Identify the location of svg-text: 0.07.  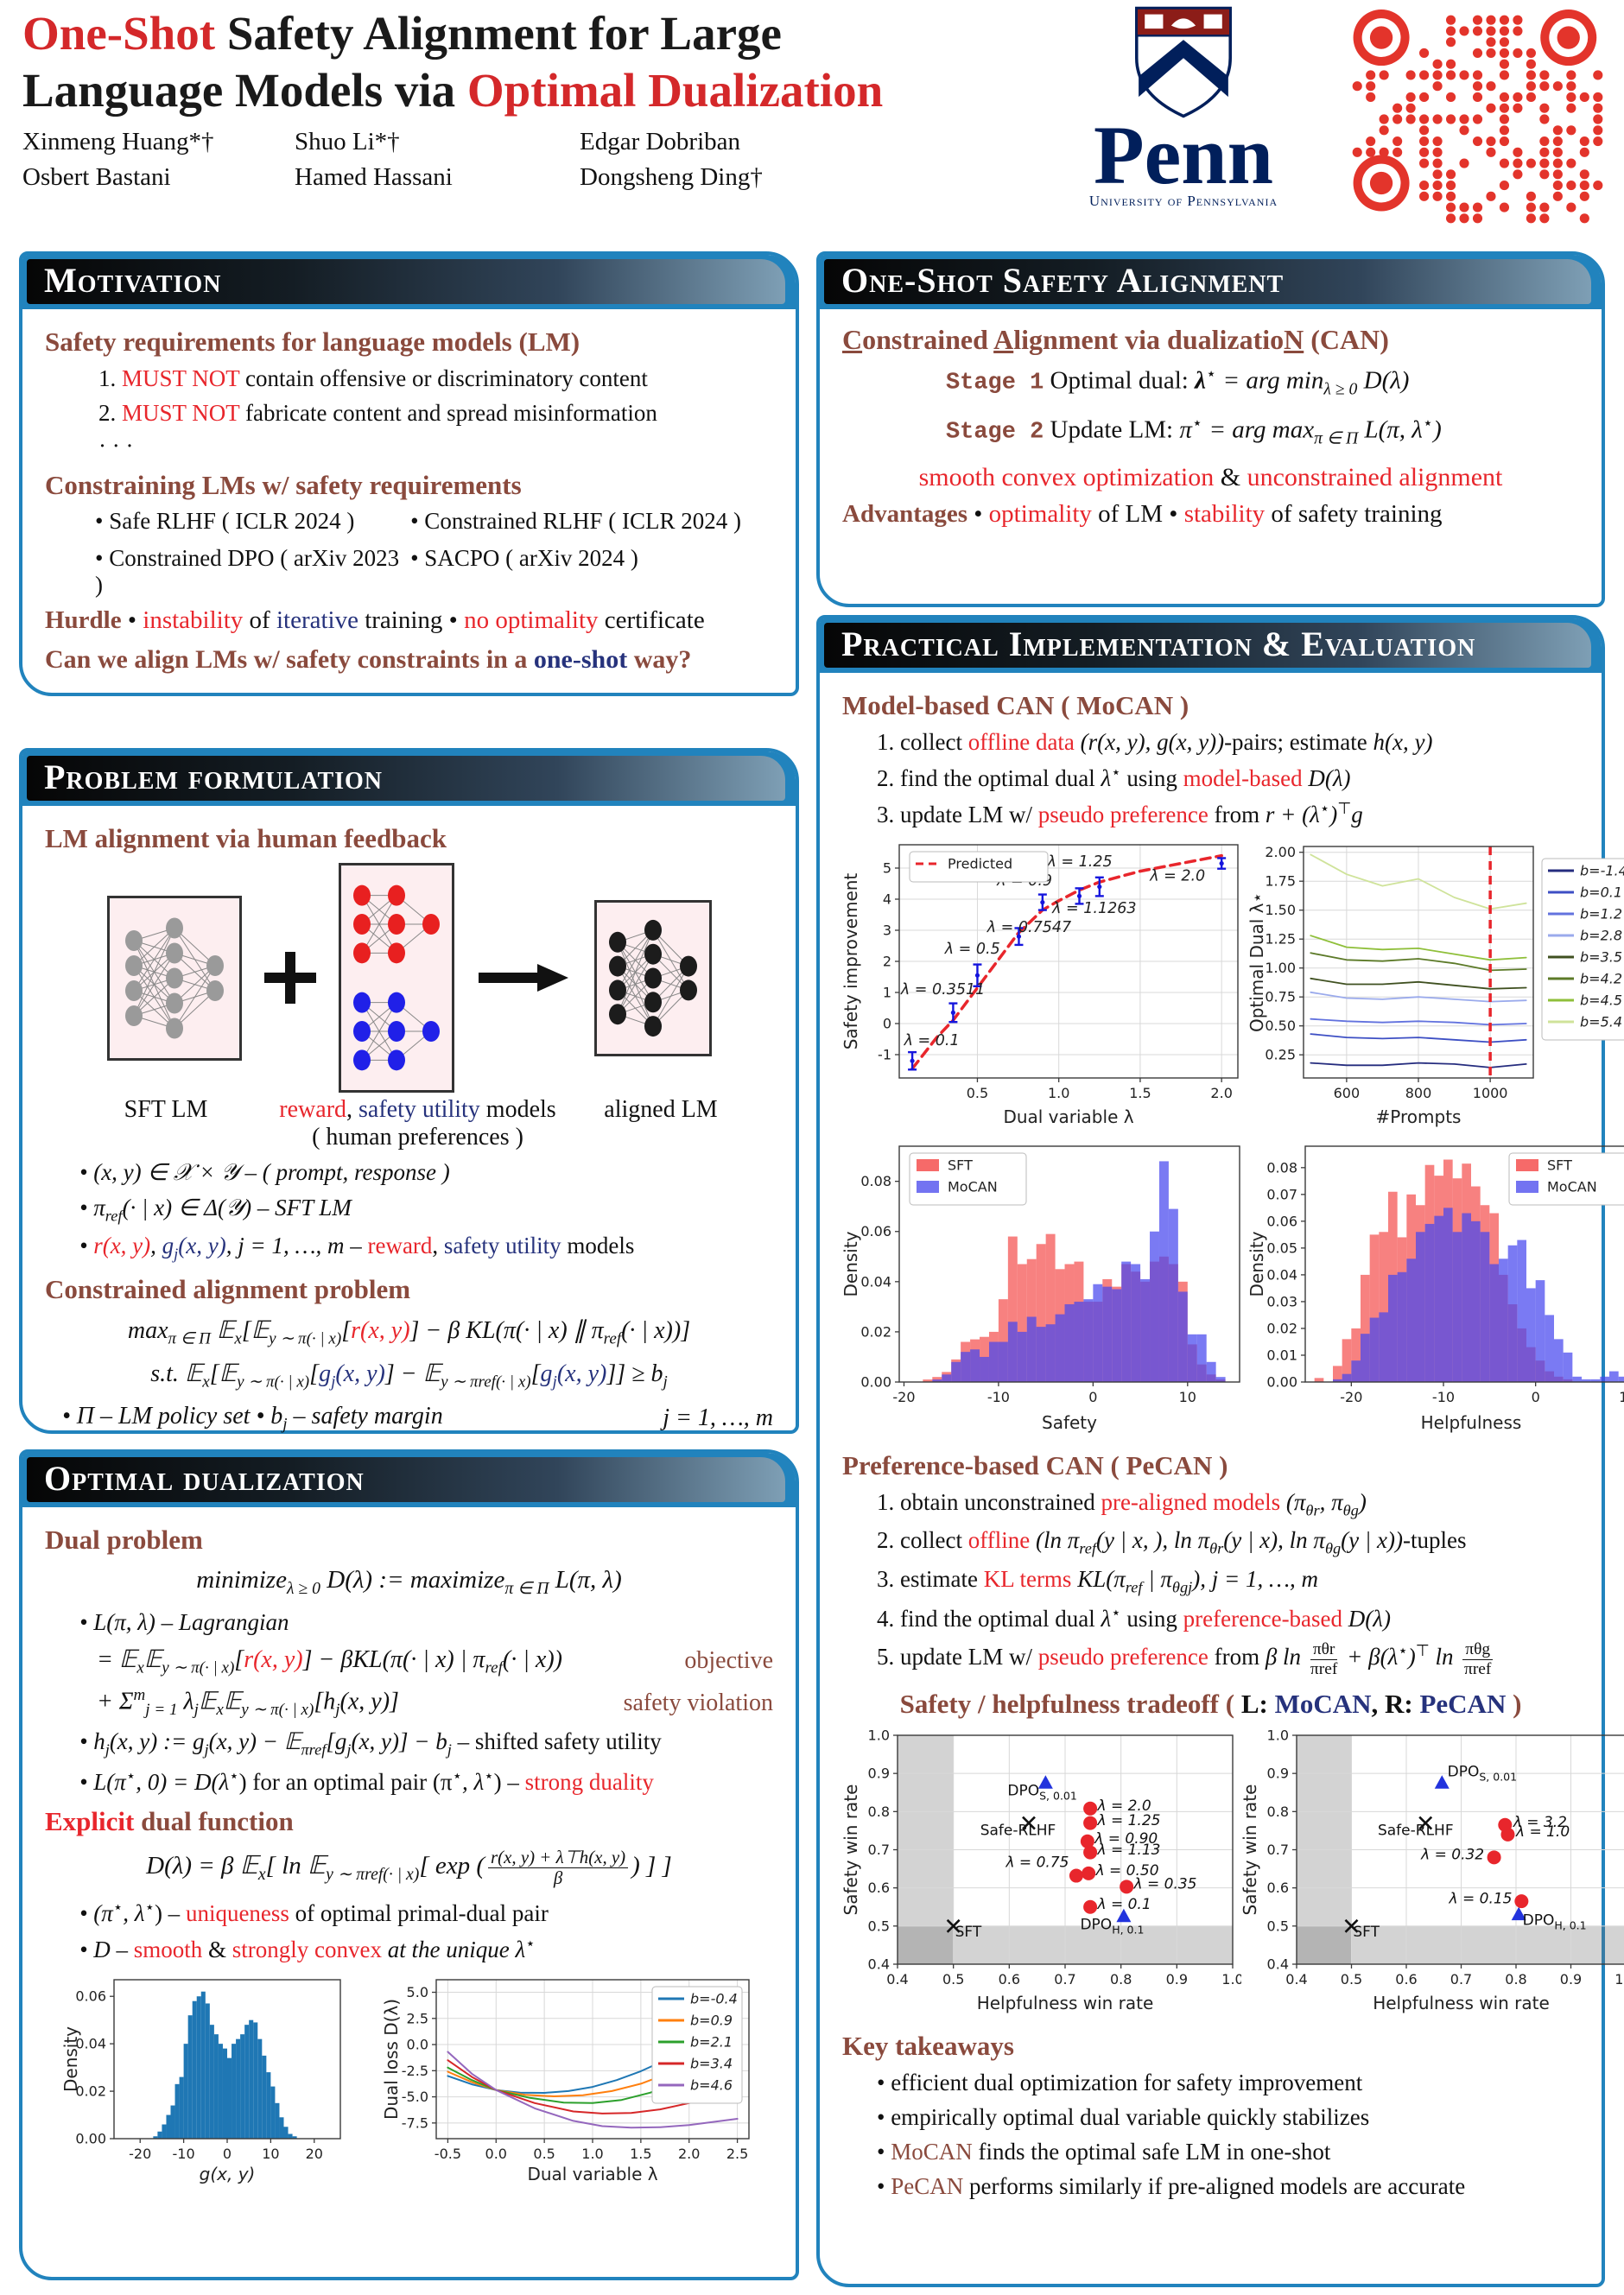
(1282, 1194).